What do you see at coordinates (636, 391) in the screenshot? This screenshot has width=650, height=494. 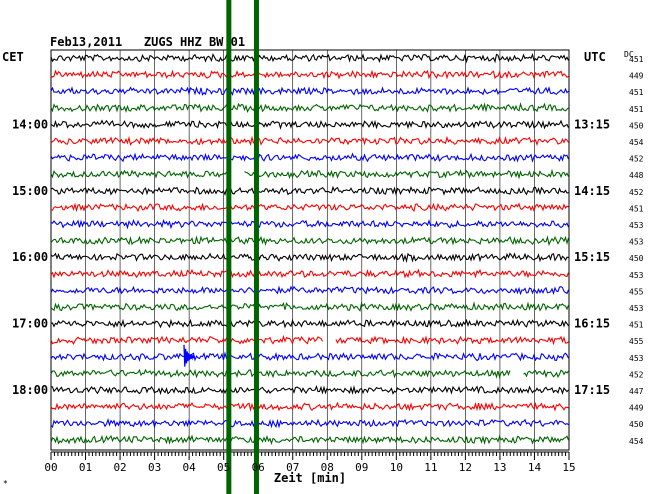 I see `dc-offset-label: 447` at bounding box center [636, 391].